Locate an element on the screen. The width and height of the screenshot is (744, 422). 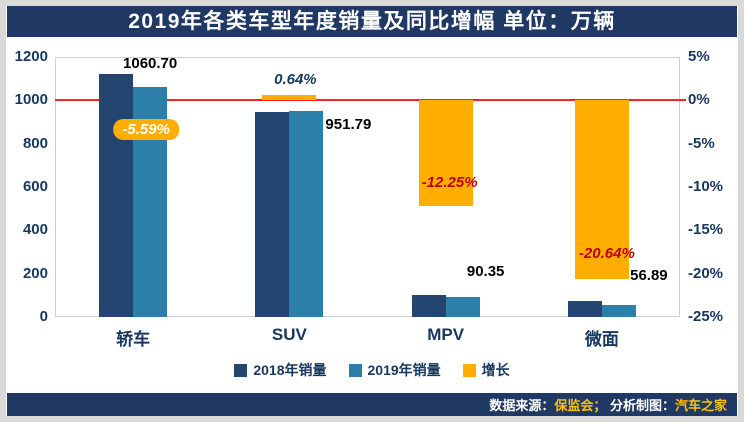
value-label: 1060.70 is located at coordinates (150, 63).